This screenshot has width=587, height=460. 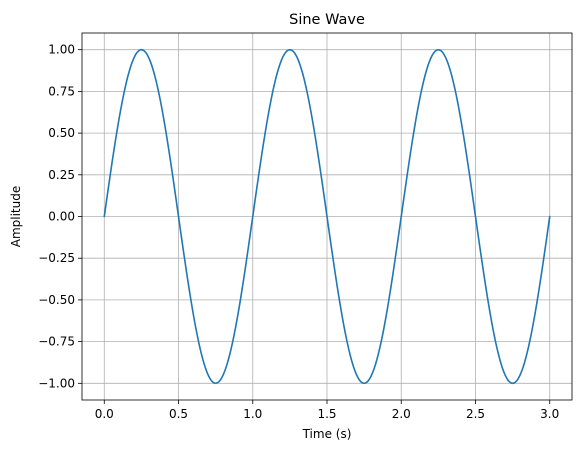 What do you see at coordinates (327, 20) in the screenshot?
I see `chart-title: Sine Wave` at bounding box center [327, 20].